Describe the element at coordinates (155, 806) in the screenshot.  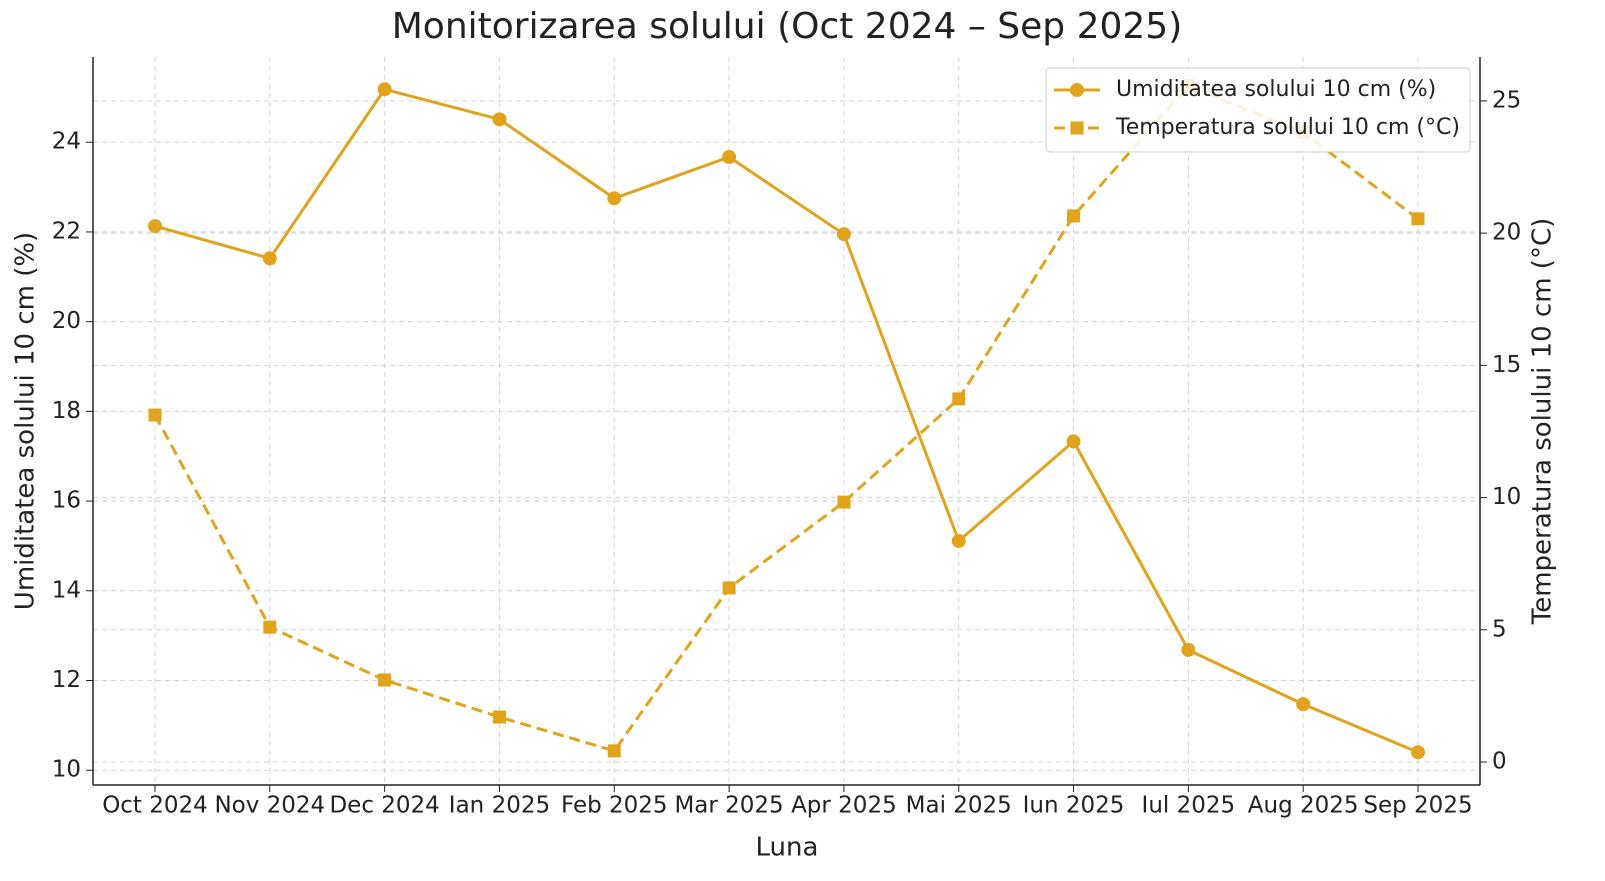
I see `x-tick-label: Oct 2024` at that location.